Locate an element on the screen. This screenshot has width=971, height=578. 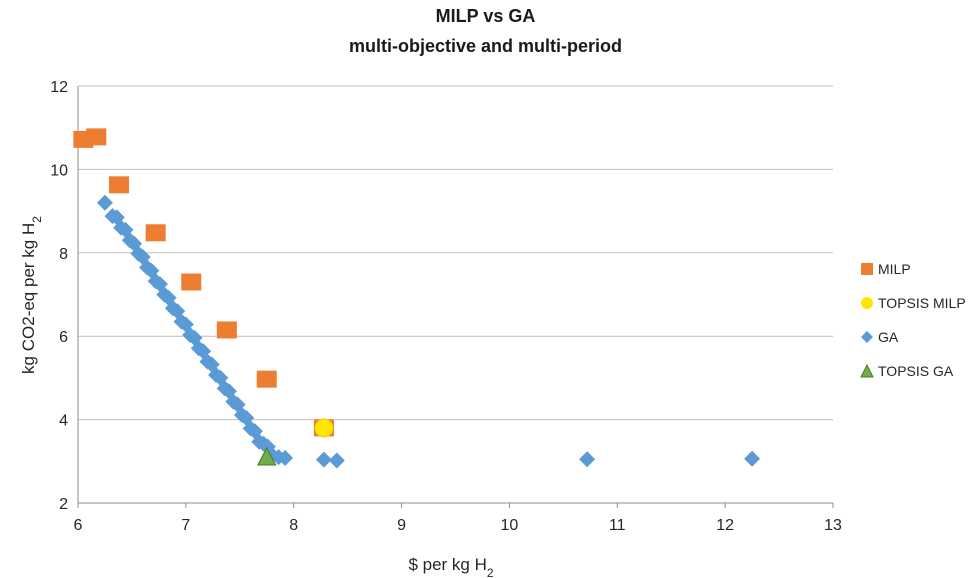
x-tick-label: 12 is located at coordinates (725, 525).